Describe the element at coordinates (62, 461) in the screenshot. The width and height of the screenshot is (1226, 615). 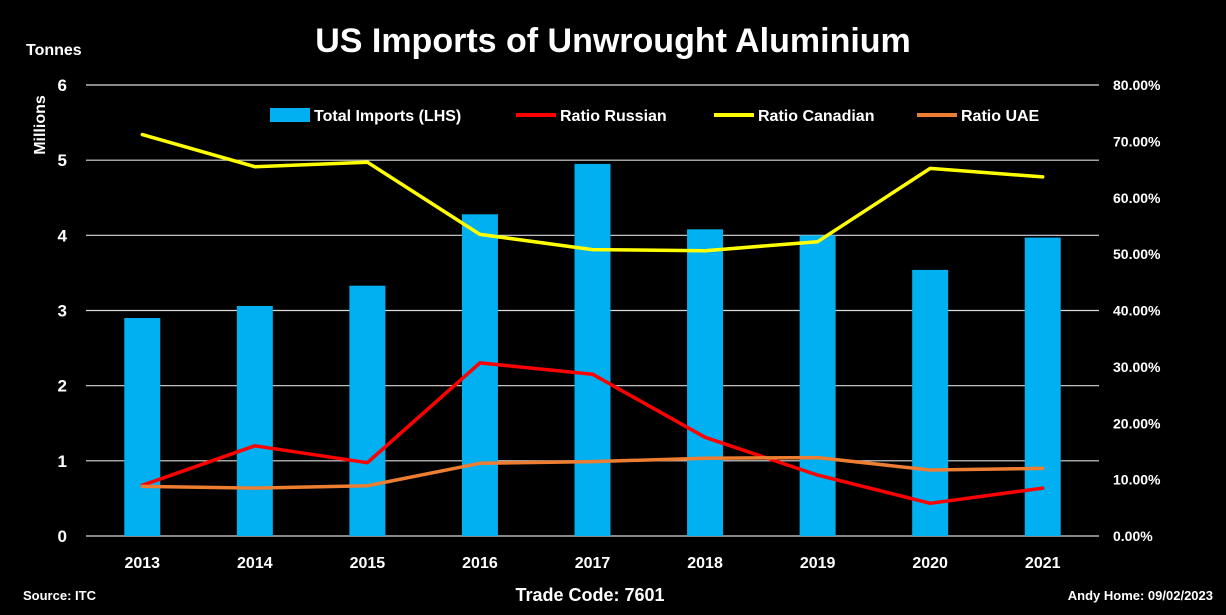
I see `y-left-tick-label: 1` at that location.